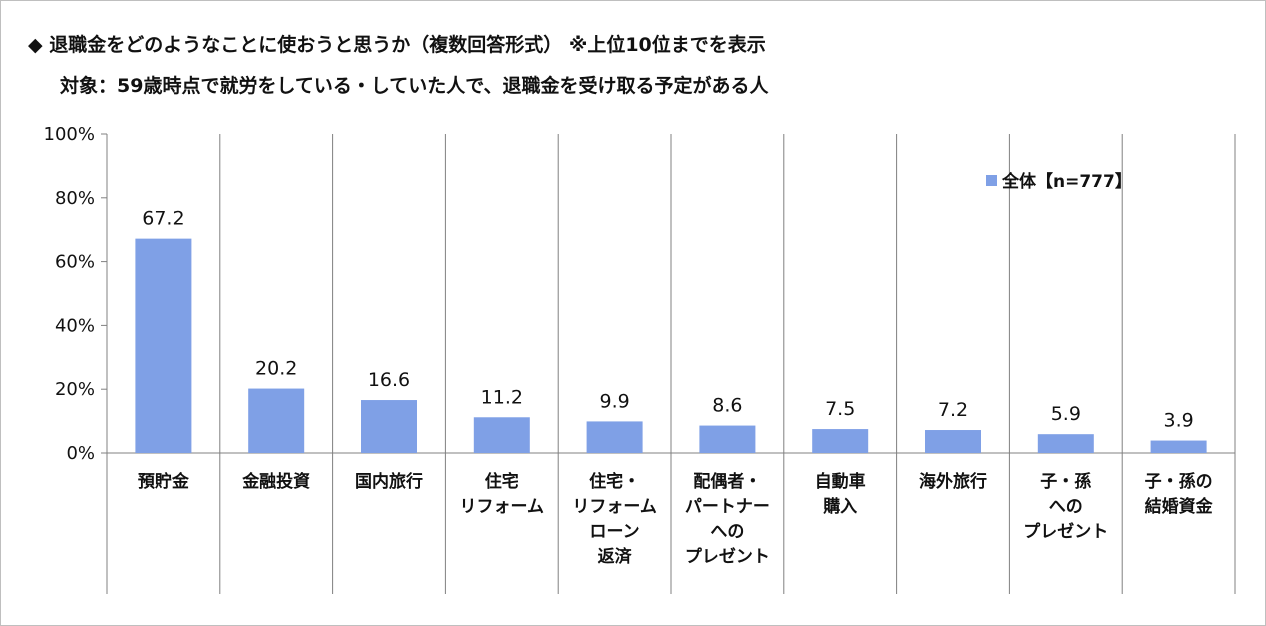  I want to click on chart-subtitle: 対象：59歳時点で就労をしている・していた人で、退職金を受け取る予定がある人, so click(414, 86).